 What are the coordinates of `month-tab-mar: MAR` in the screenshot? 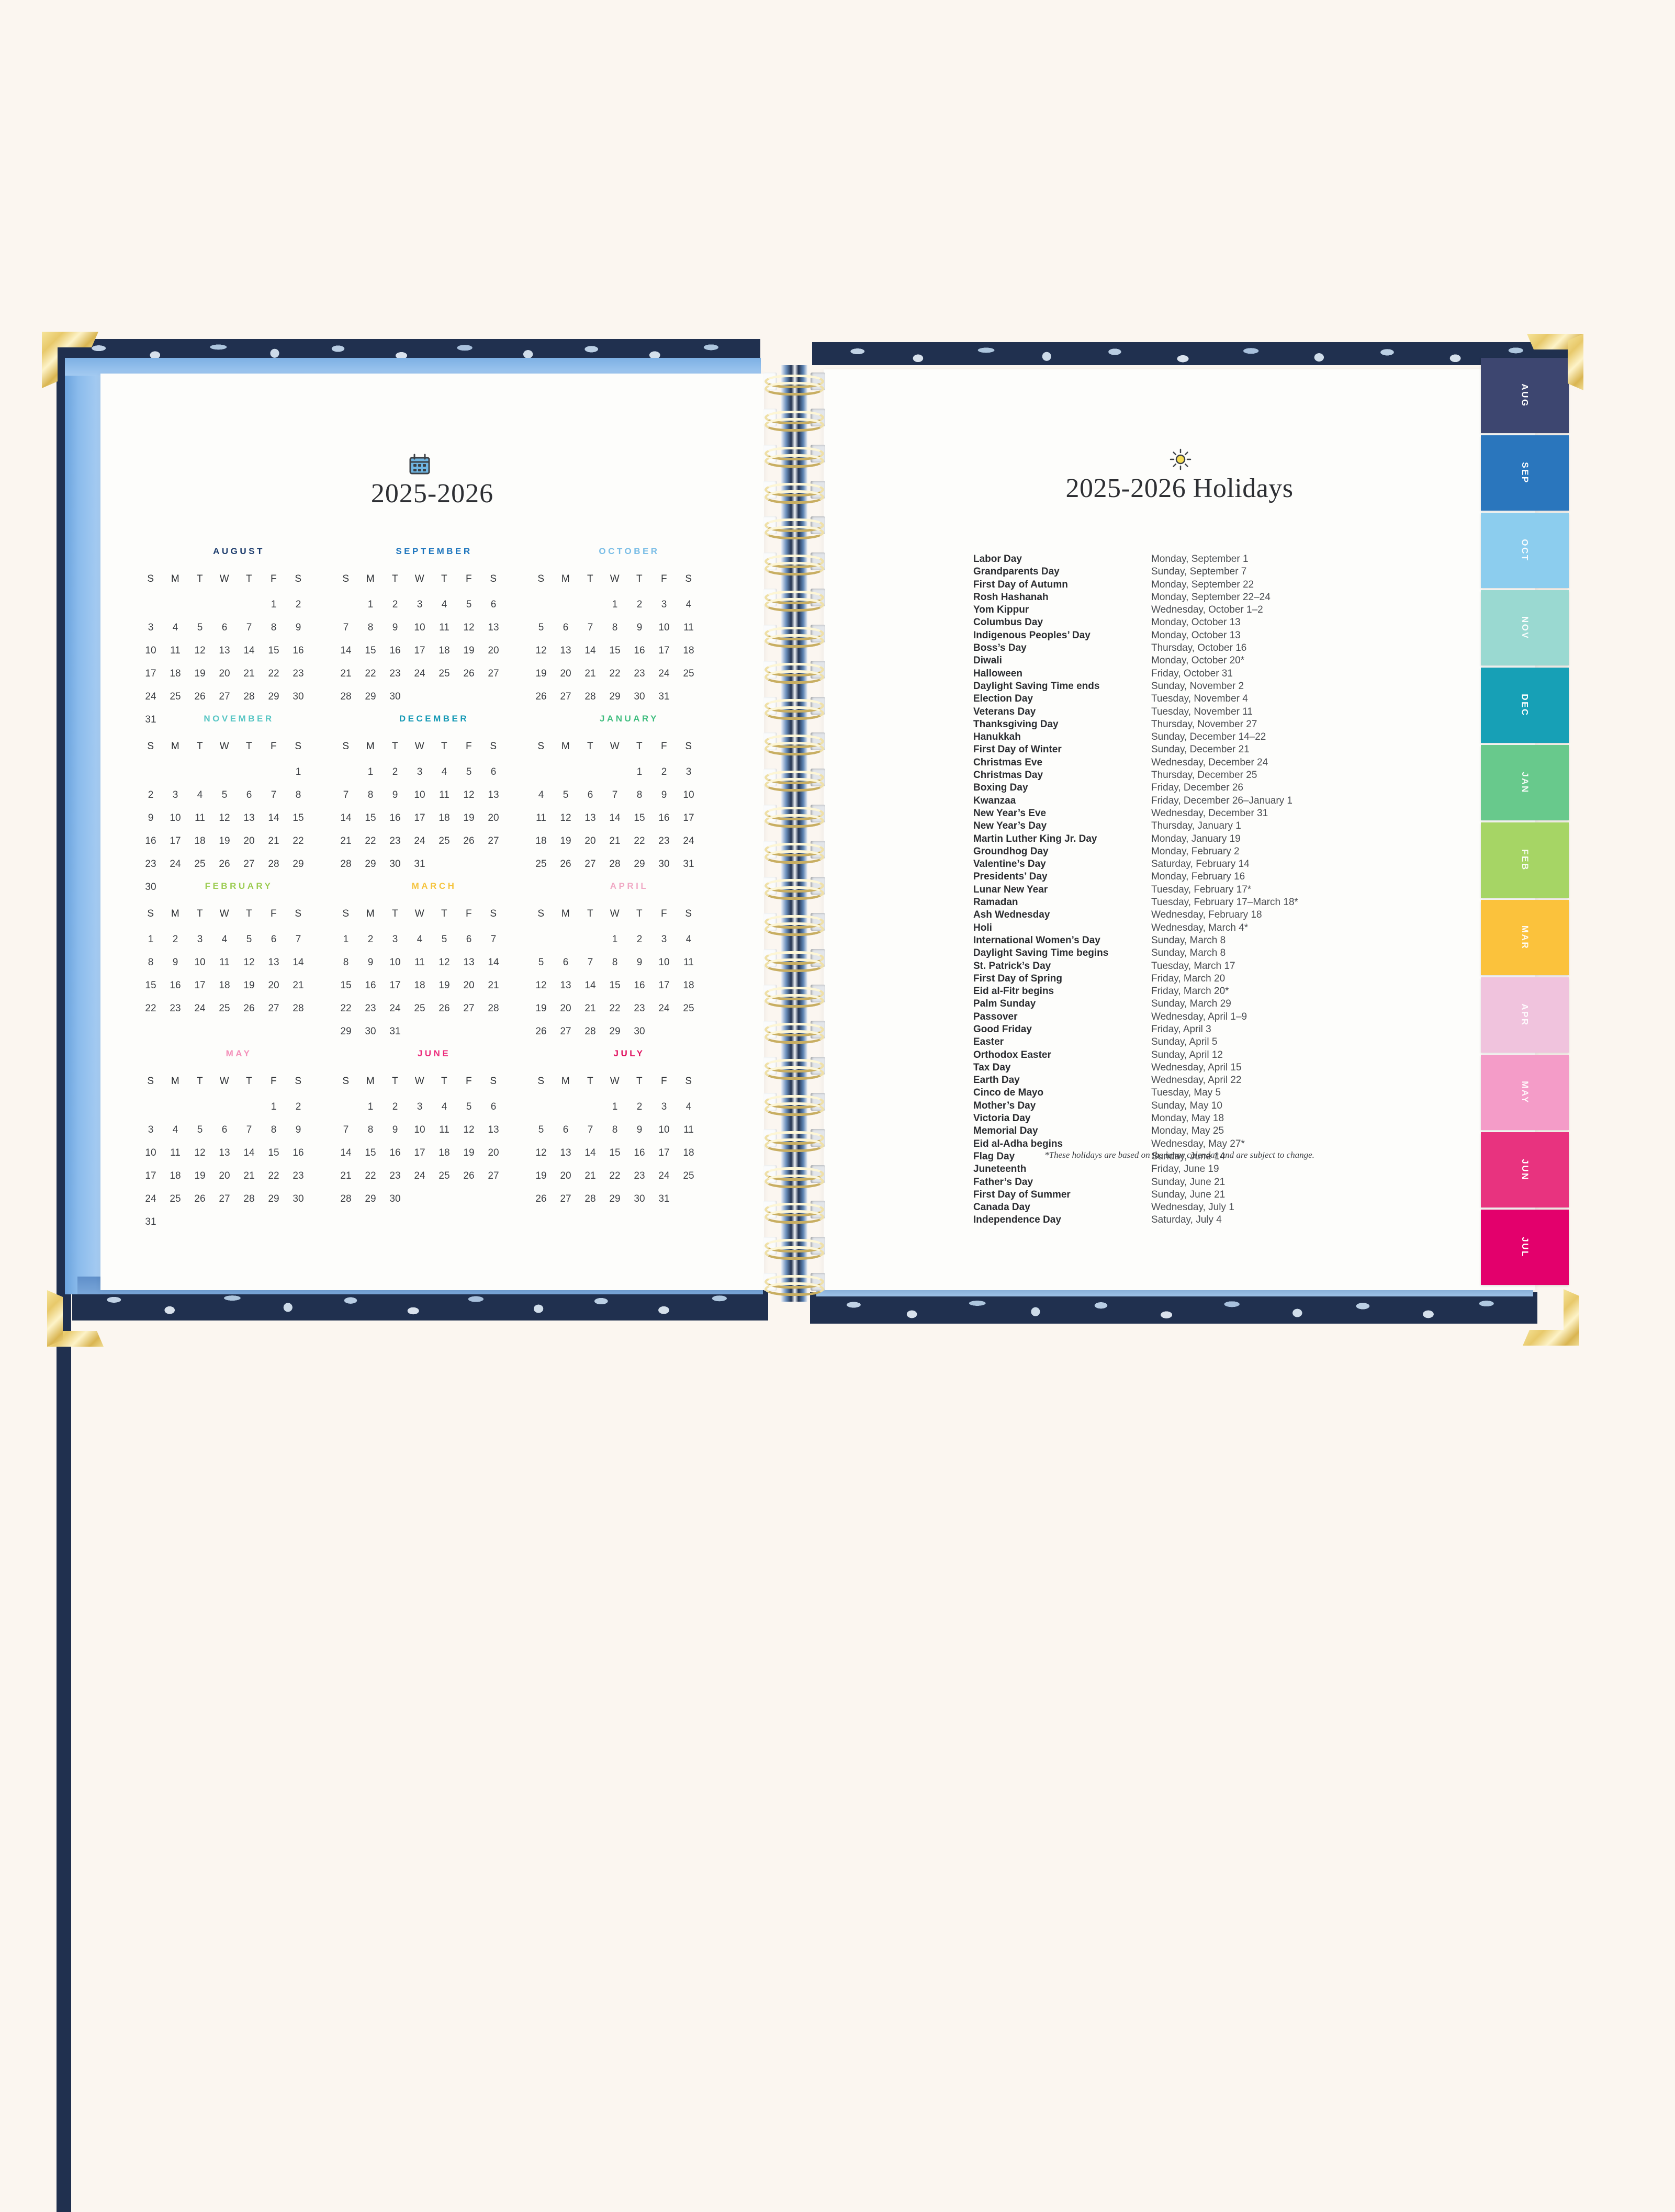 It's located at (1525, 937).